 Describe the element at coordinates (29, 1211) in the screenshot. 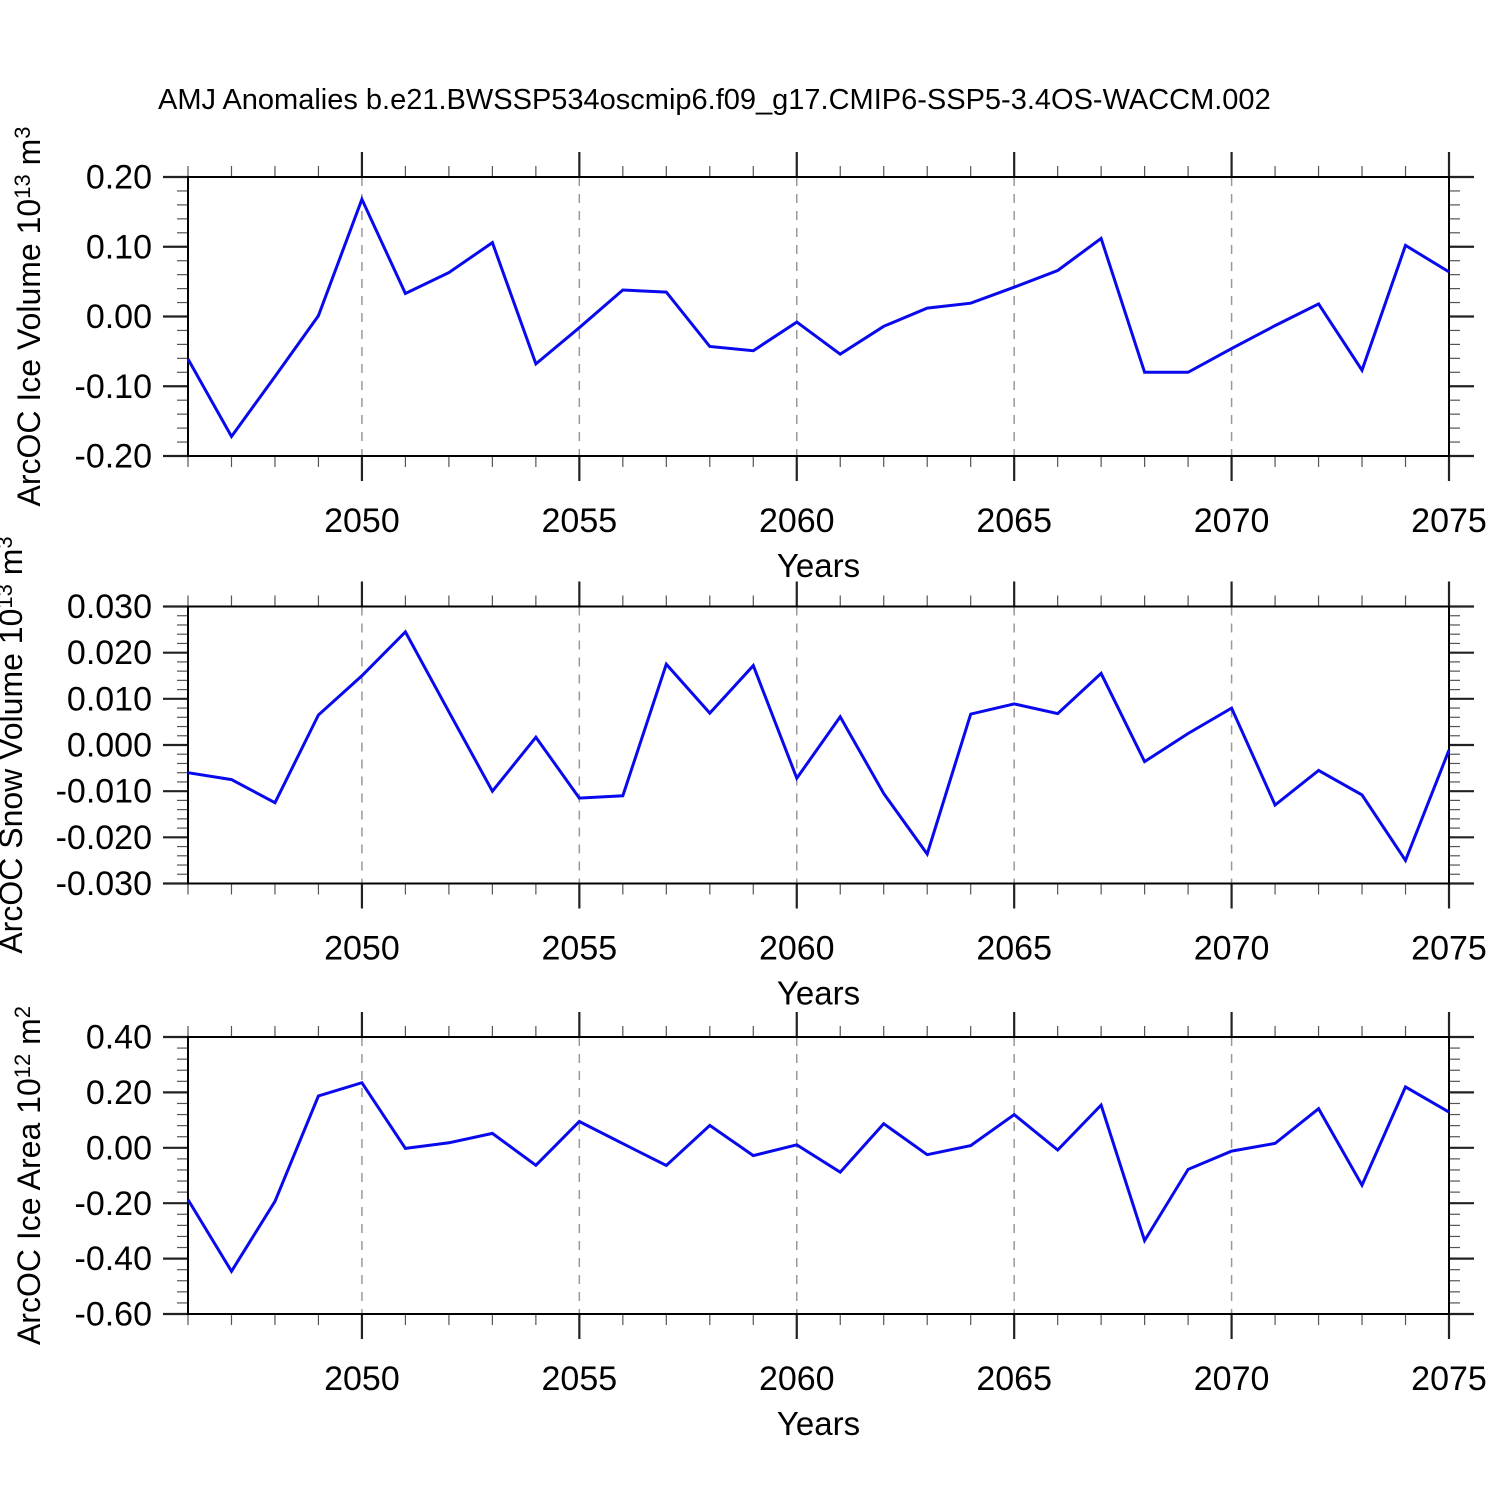

I see `y-axis-title-text: ArcOC Ice Area 10` at that location.